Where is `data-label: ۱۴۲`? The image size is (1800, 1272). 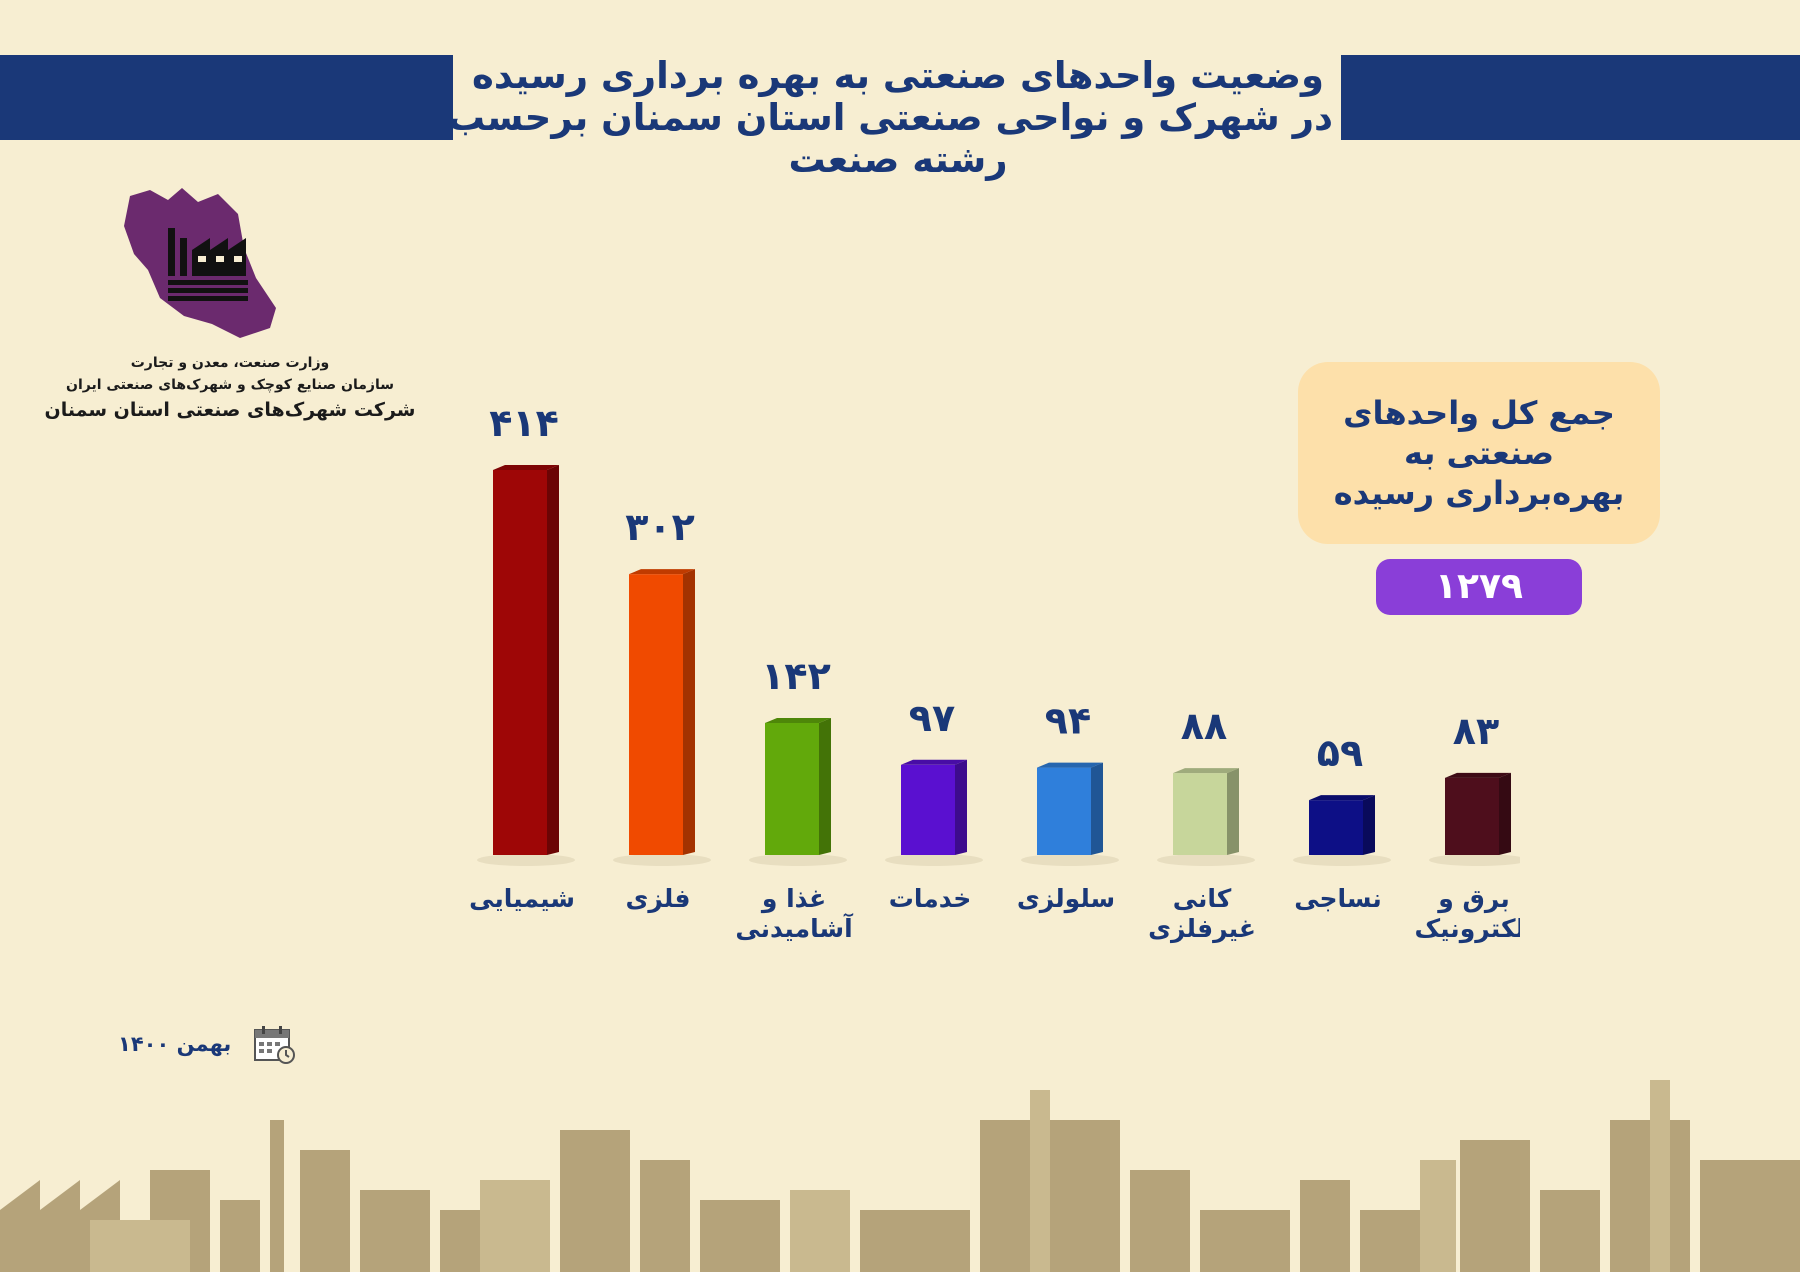 data-label: ۱۴۲ is located at coordinates (796, 676).